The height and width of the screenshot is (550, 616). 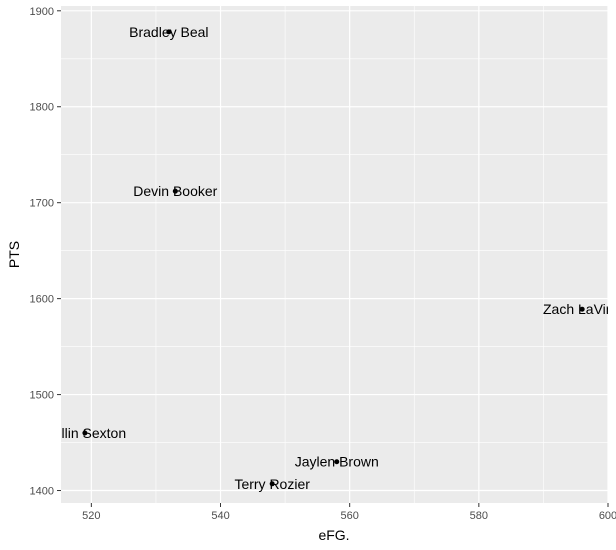 I want to click on point-label: Bradley Beal, so click(x=168, y=32).